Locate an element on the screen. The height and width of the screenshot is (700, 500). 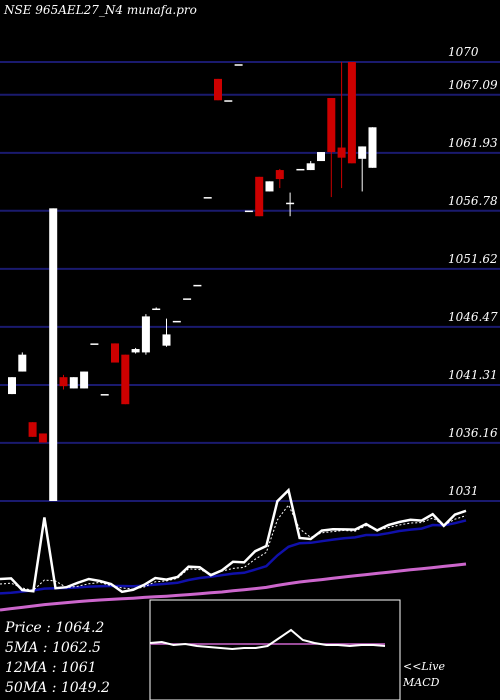
ma5-line is located at coordinates (233, 547).